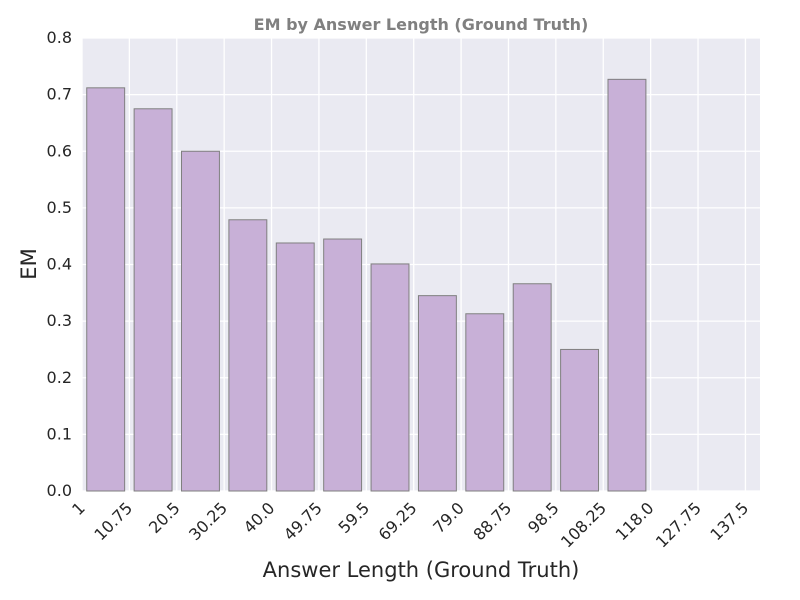  I want to click on x-tick-label: 49.75, so click(303, 521).